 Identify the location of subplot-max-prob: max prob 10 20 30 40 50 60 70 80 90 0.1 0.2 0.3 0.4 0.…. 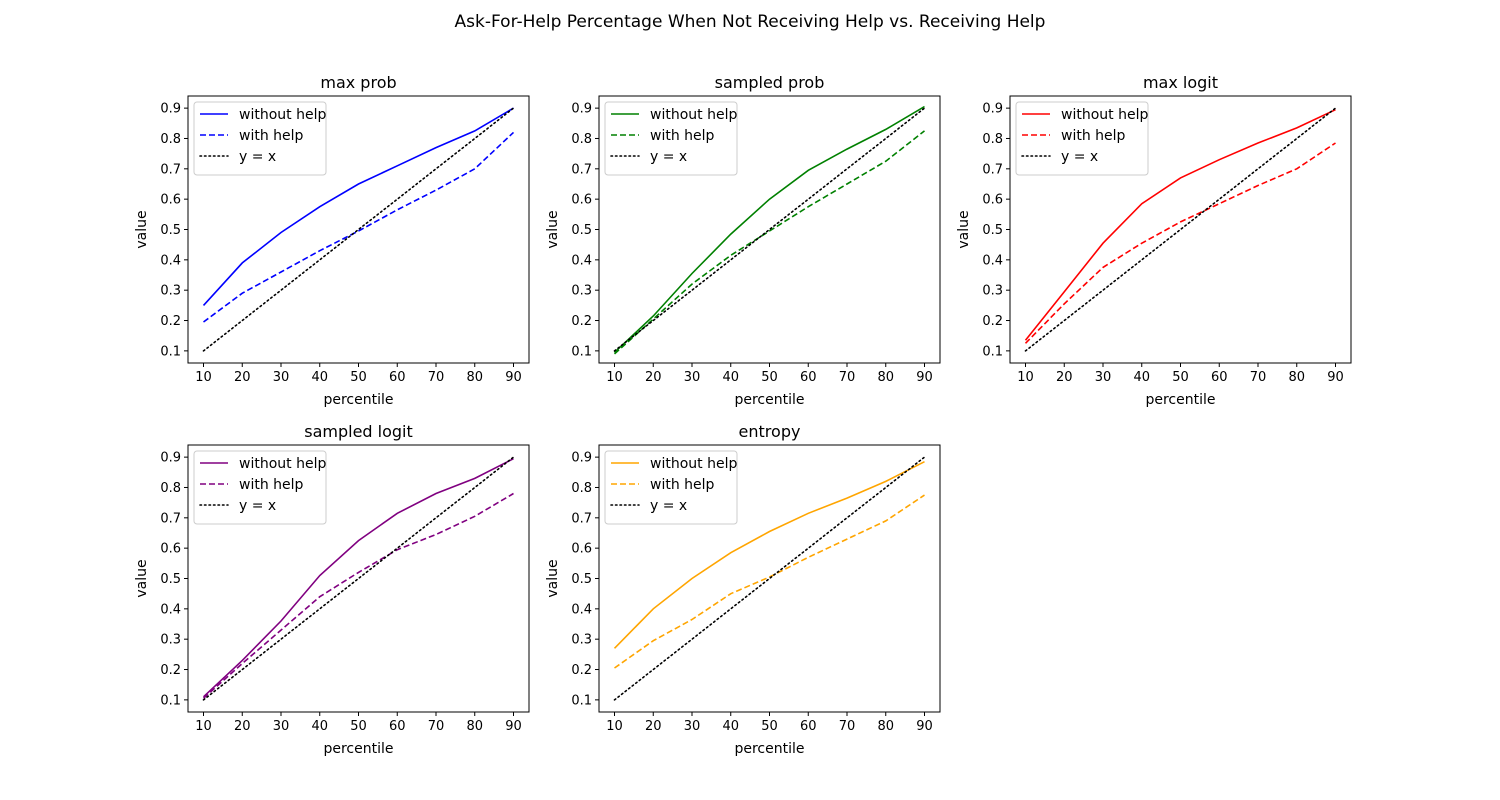
(332, 240).